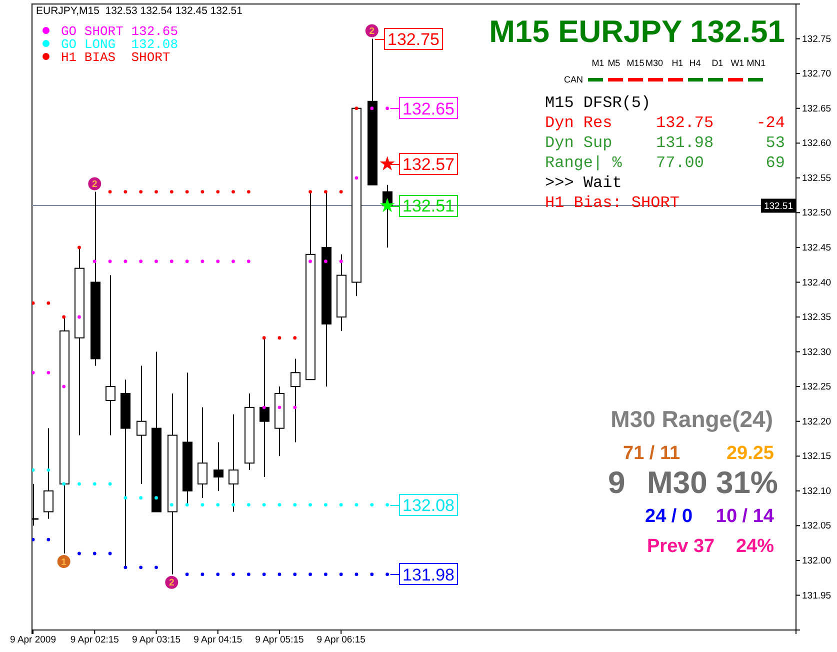 This screenshot has height=652, width=837. I want to click on annotation: 29.25, so click(750, 453).